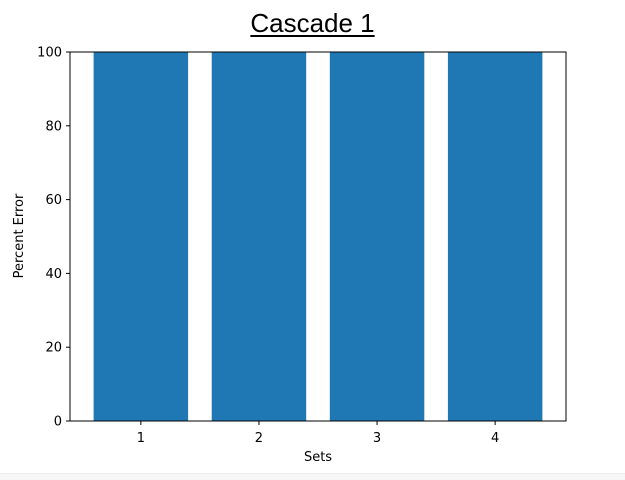 The image size is (625, 480). Describe the element at coordinates (53, 274) in the screenshot. I see `y-tick-label: 40` at that location.